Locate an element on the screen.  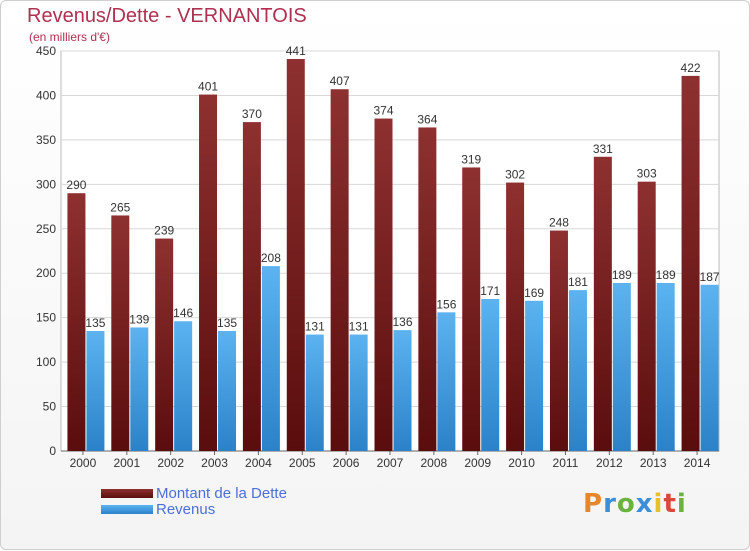
y-tick-label: 150 is located at coordinates (46, 318).